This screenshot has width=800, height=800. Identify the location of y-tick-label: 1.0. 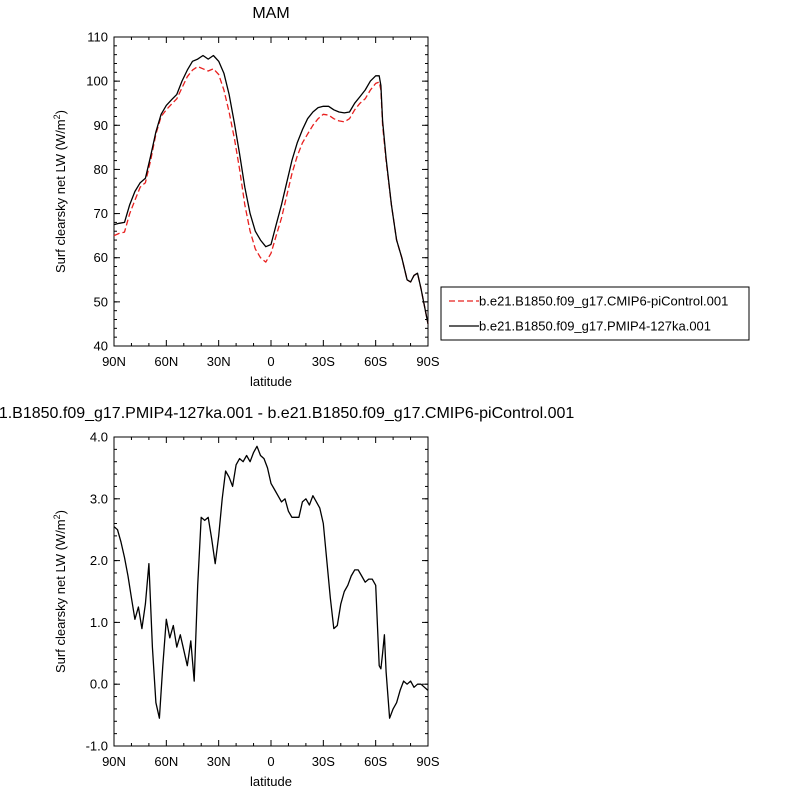
(99, 622).